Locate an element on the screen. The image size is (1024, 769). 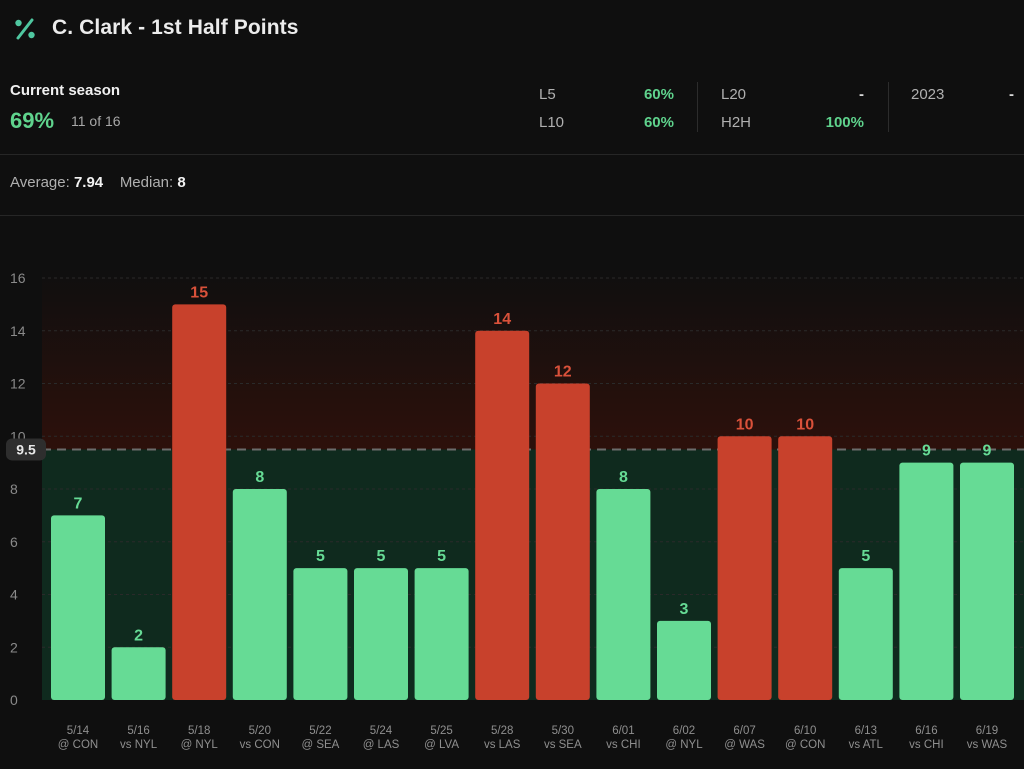
l5-value: 60% is located at coordinates (658, 94).